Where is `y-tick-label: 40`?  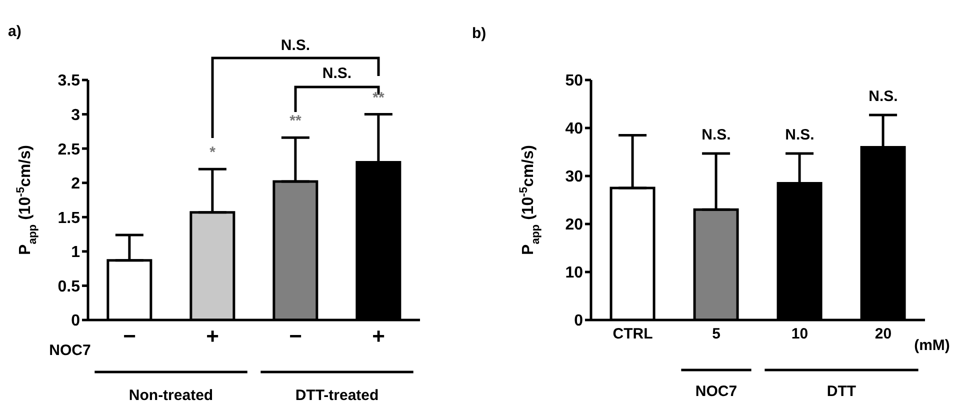 y-tick-label: 40 is located at coordinates (574, 129).